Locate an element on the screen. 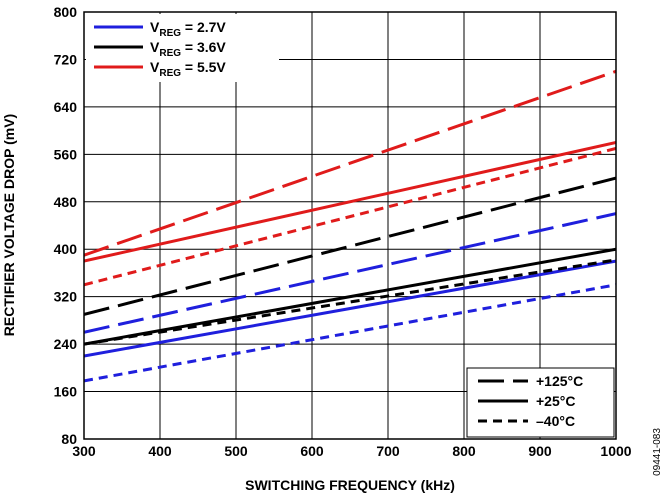 The image size is (669, 498). y-tick-label: 560 is located at coordinates (66, 154).